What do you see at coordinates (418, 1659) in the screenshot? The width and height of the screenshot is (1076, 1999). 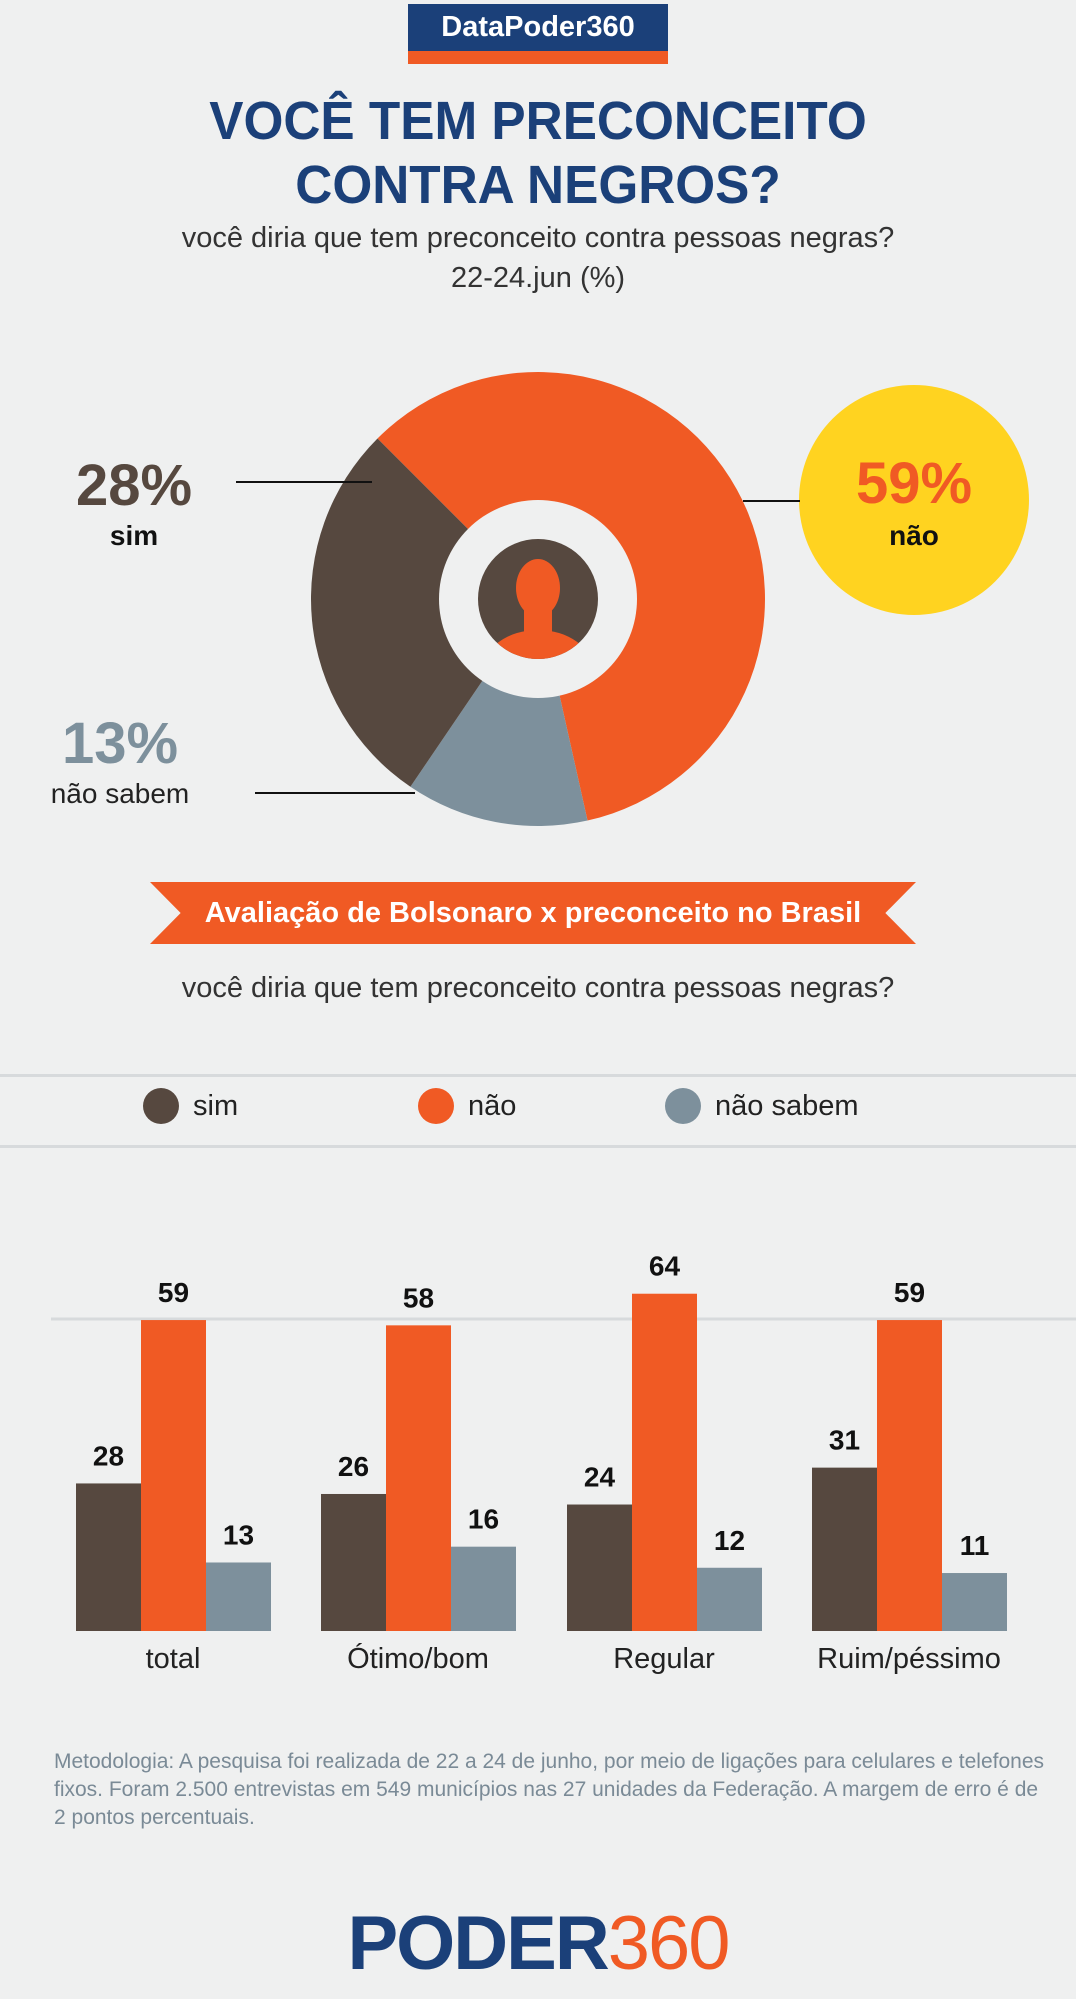 I see `category-label: Ótimo/bom` at bounding box center [418, 1659].